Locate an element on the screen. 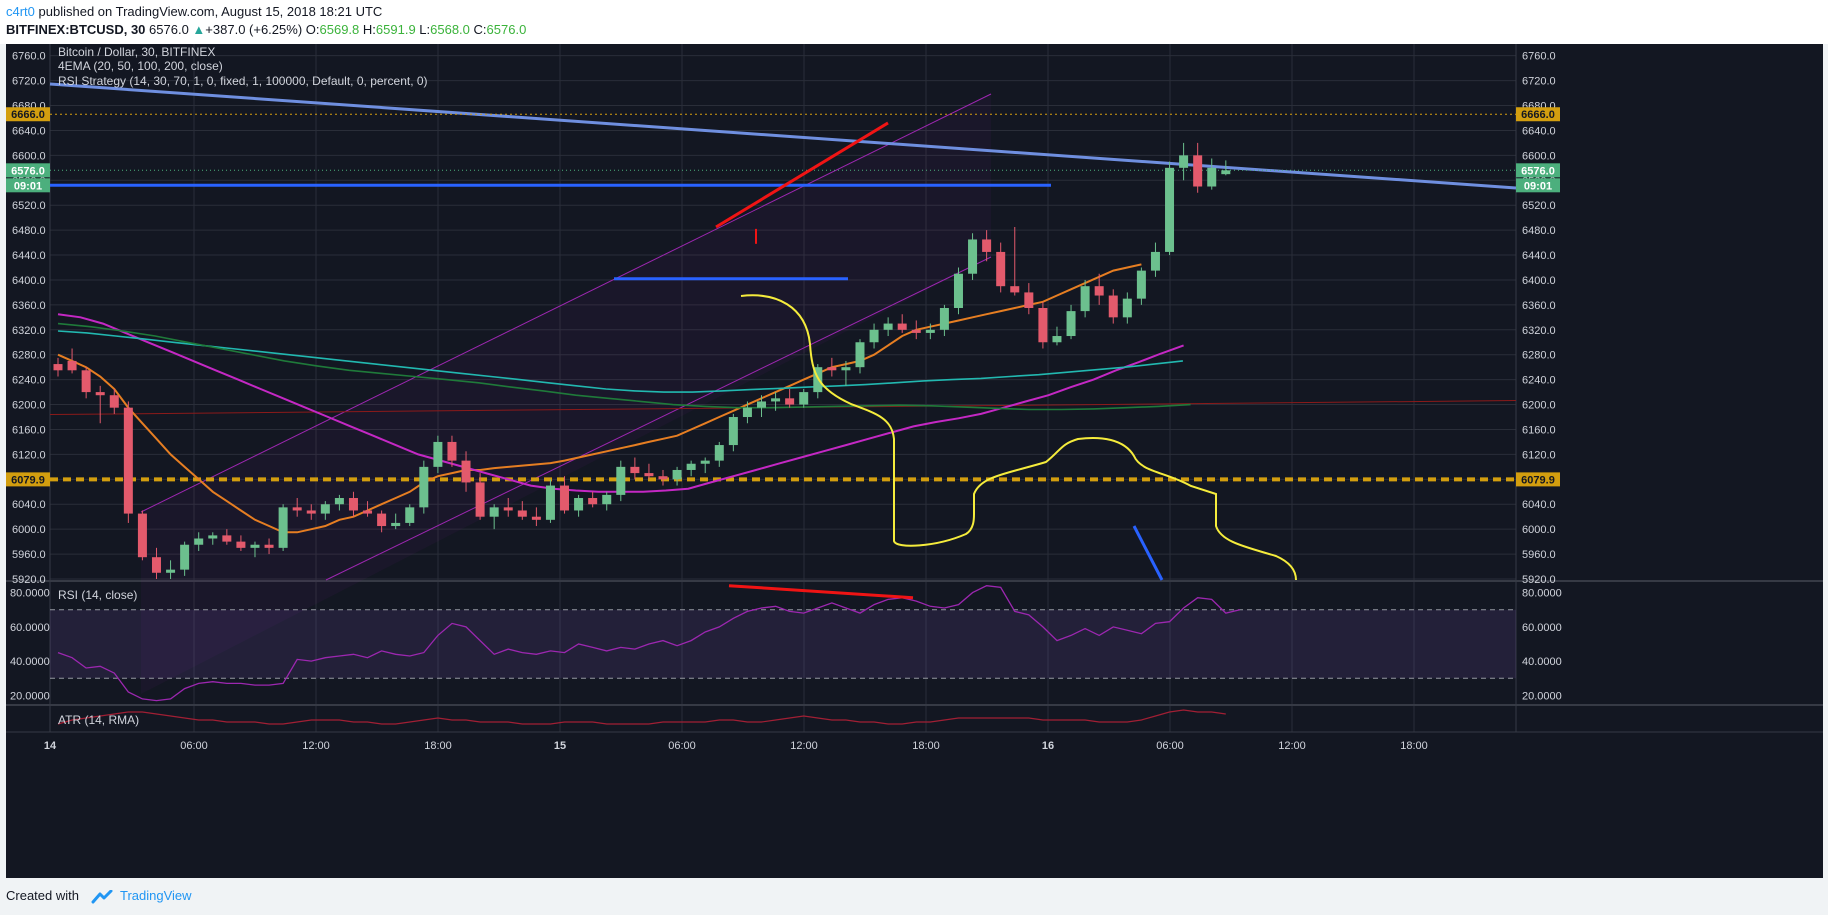  upper-level-badge-left is located at coordinates (28, 114).